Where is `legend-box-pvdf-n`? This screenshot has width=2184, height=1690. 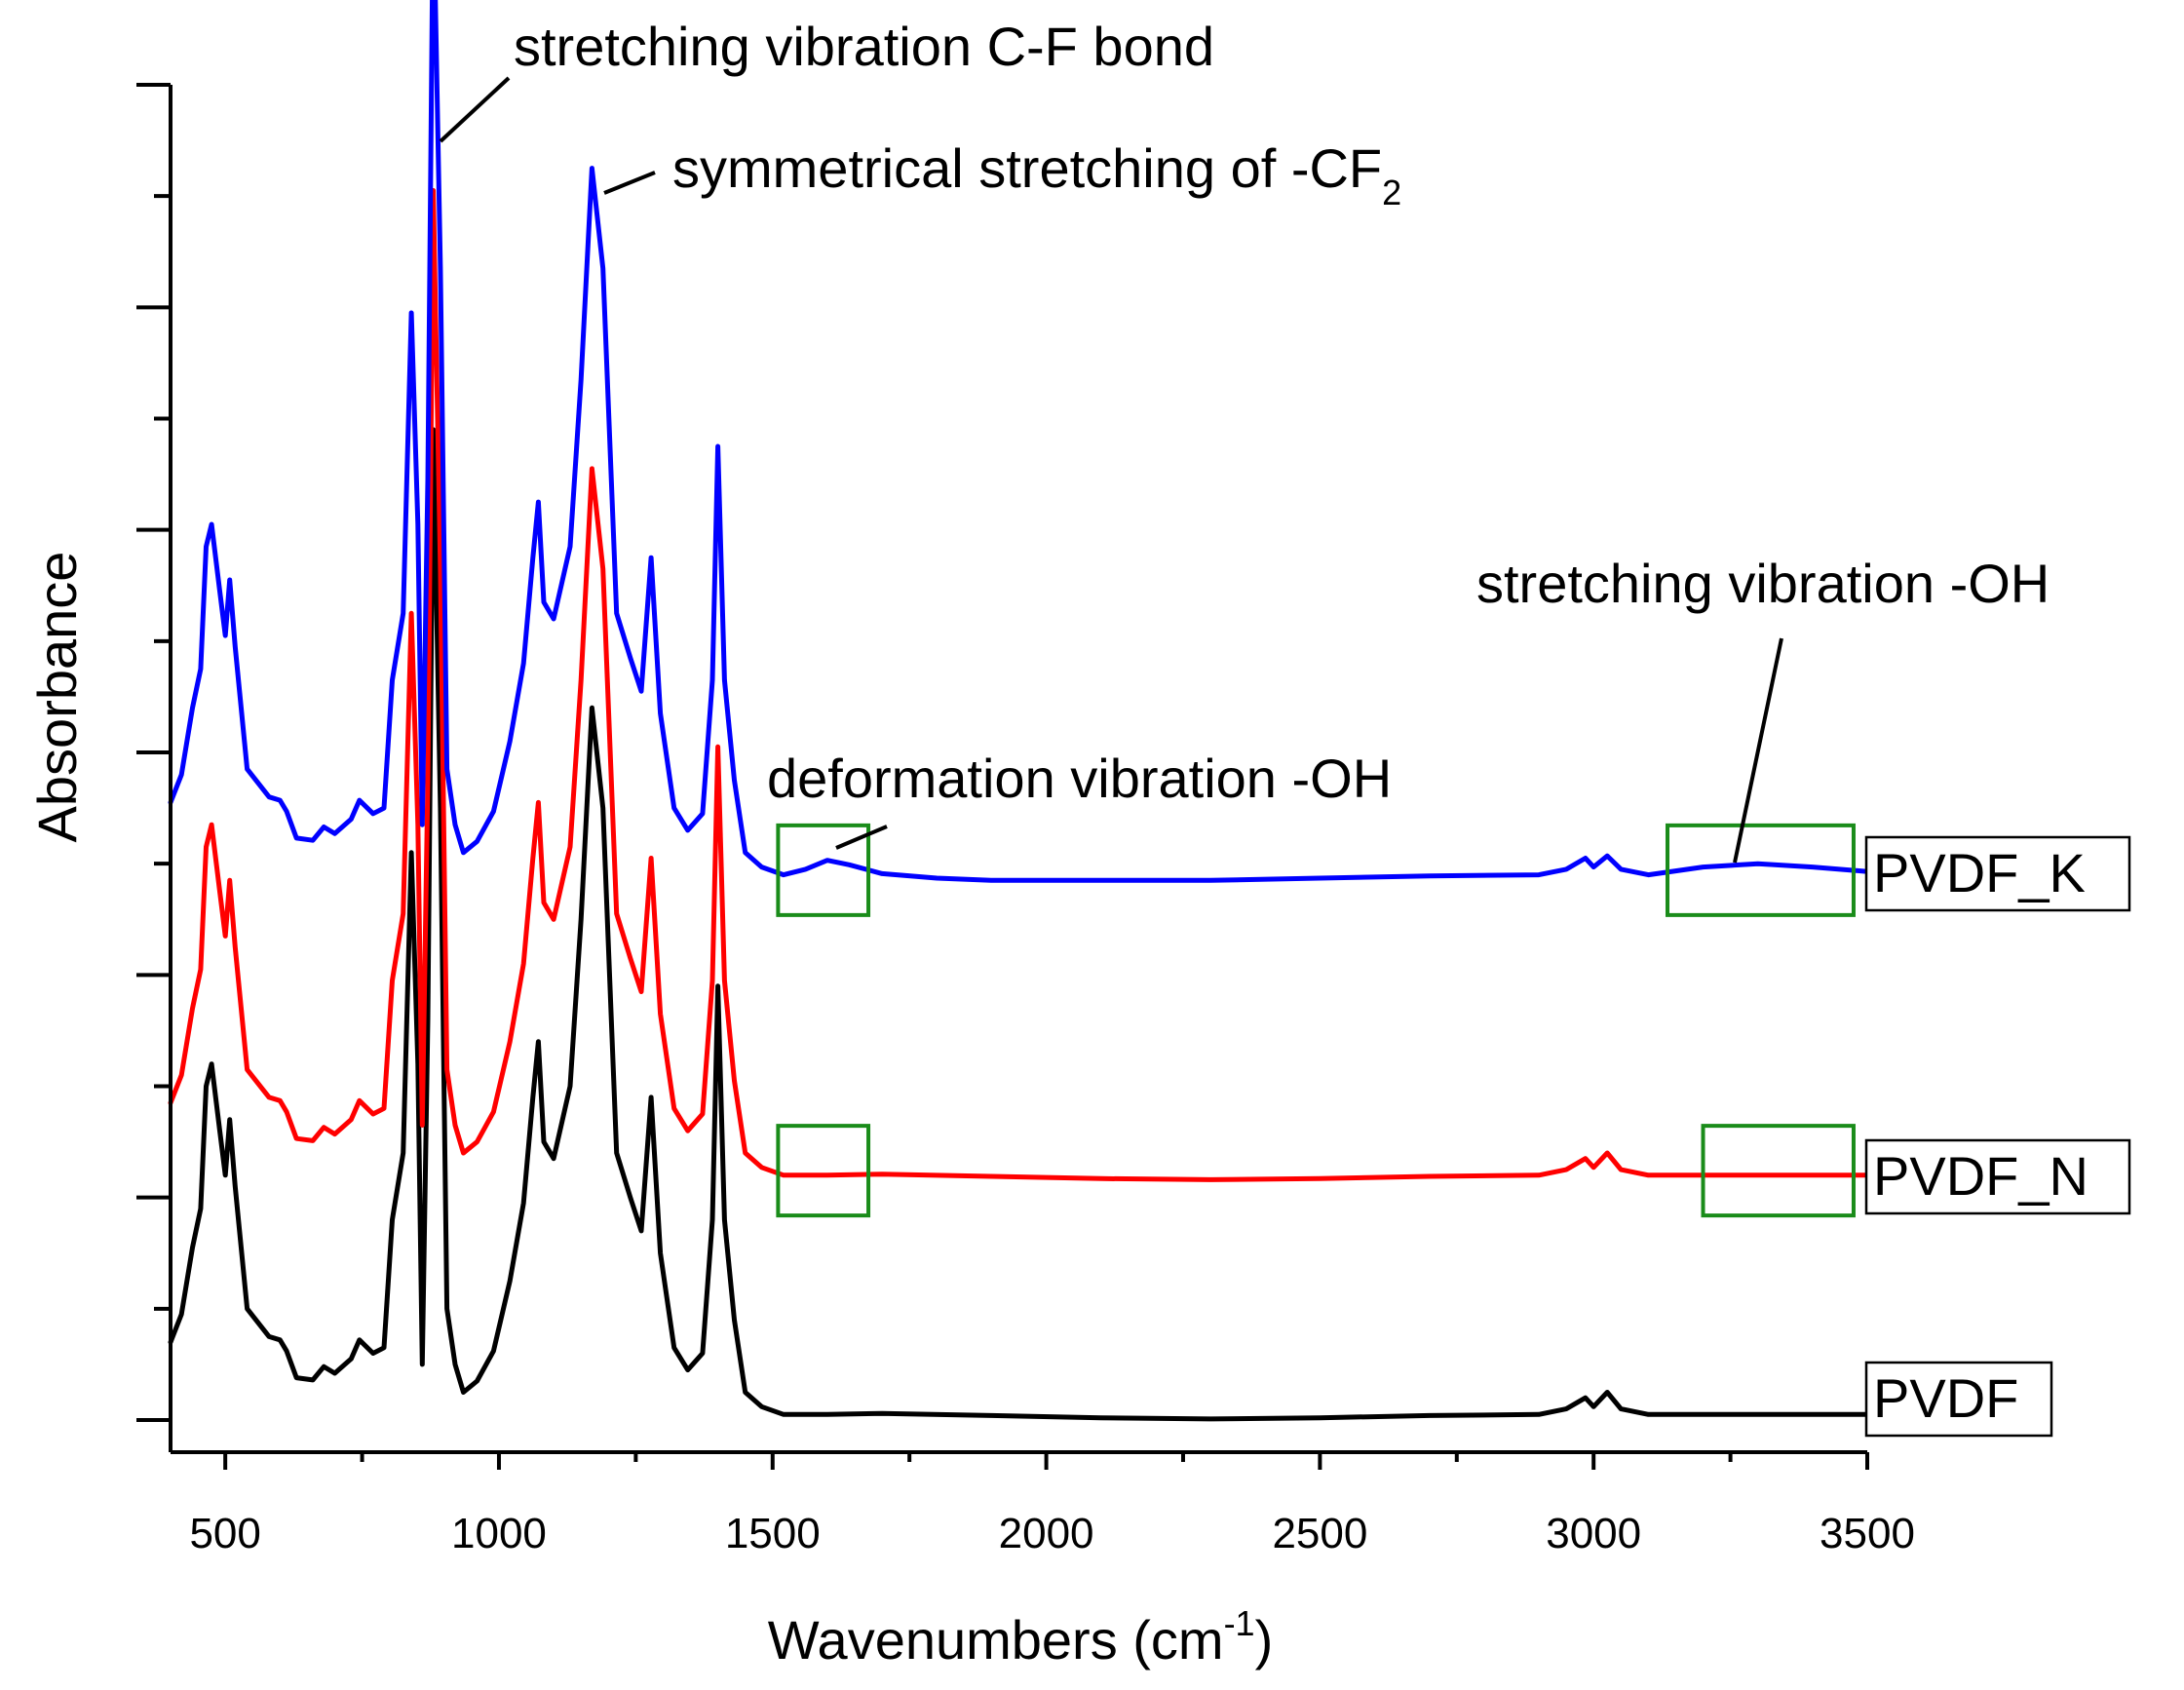
legend-box-pvdf-n is located at coordinates (1997, 1177).